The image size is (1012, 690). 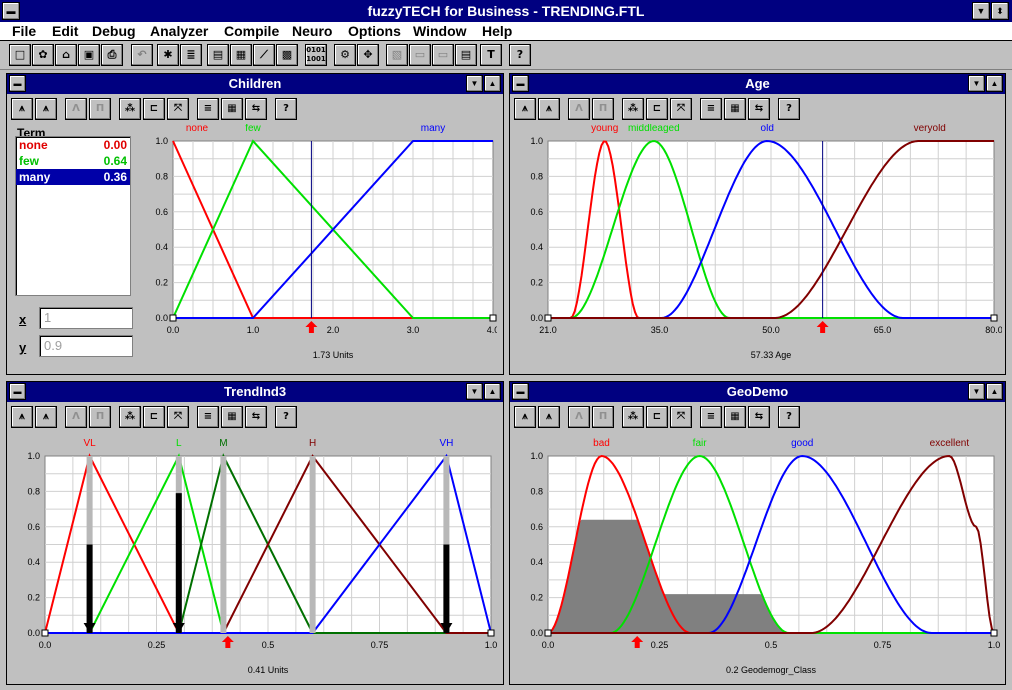 What do you see at coordinates (374, 31) in the screenshot?
I see `menu-options: Options` at bounding box center [374, 31].